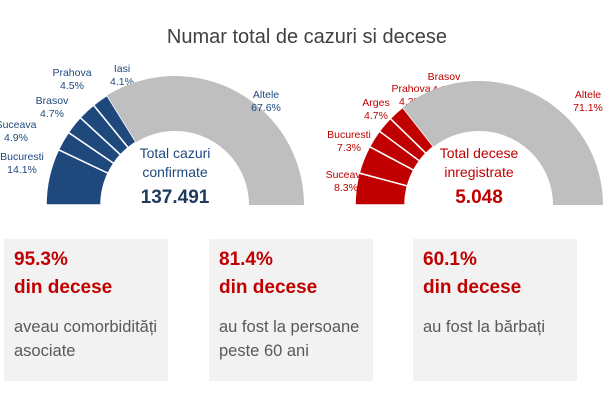 The height and width of the screenshot is (409, 614). What do you see at coordinates (307, 37) in the screenshot?
I see `chart-title: Numar total de cazuri si decese` at bounding box center [307, 37].